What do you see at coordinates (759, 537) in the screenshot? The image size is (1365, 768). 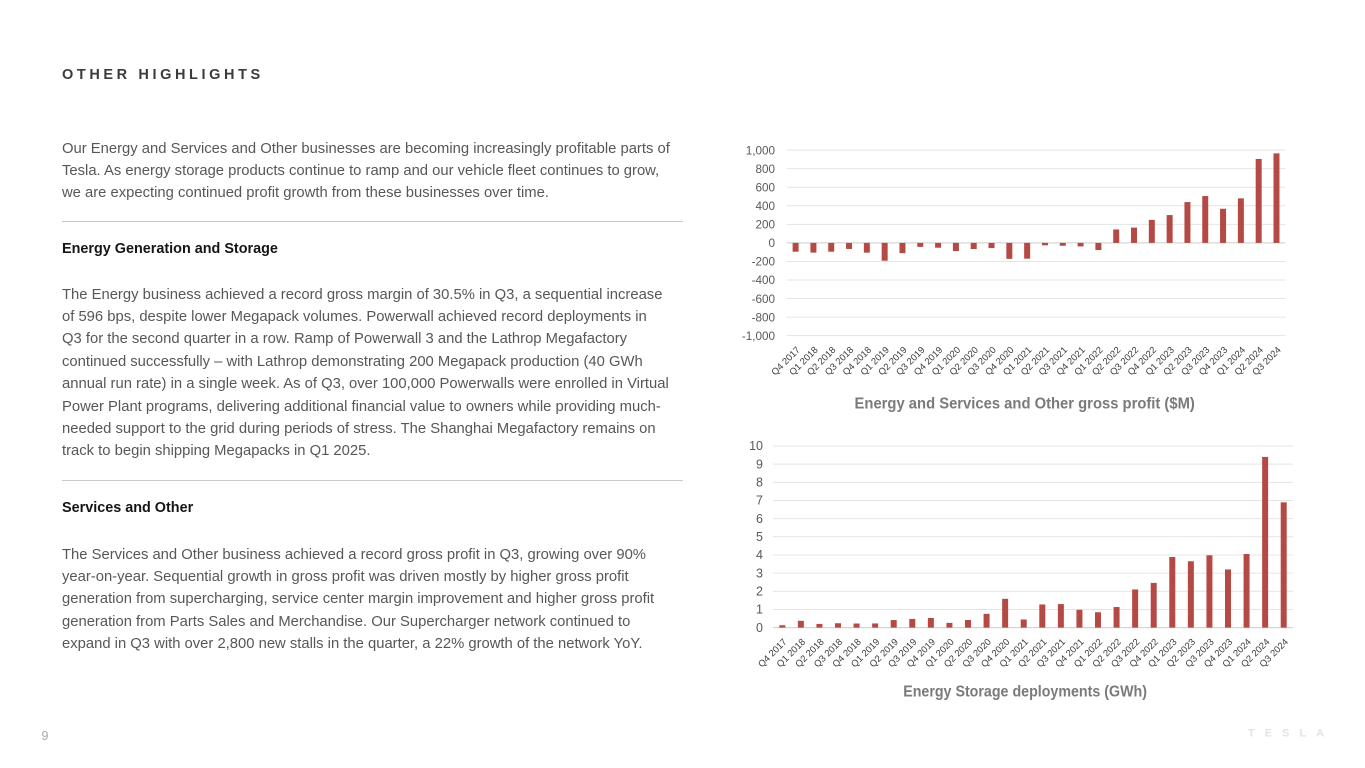 I see `svg-text: 5` at bounding box center [759, 537].